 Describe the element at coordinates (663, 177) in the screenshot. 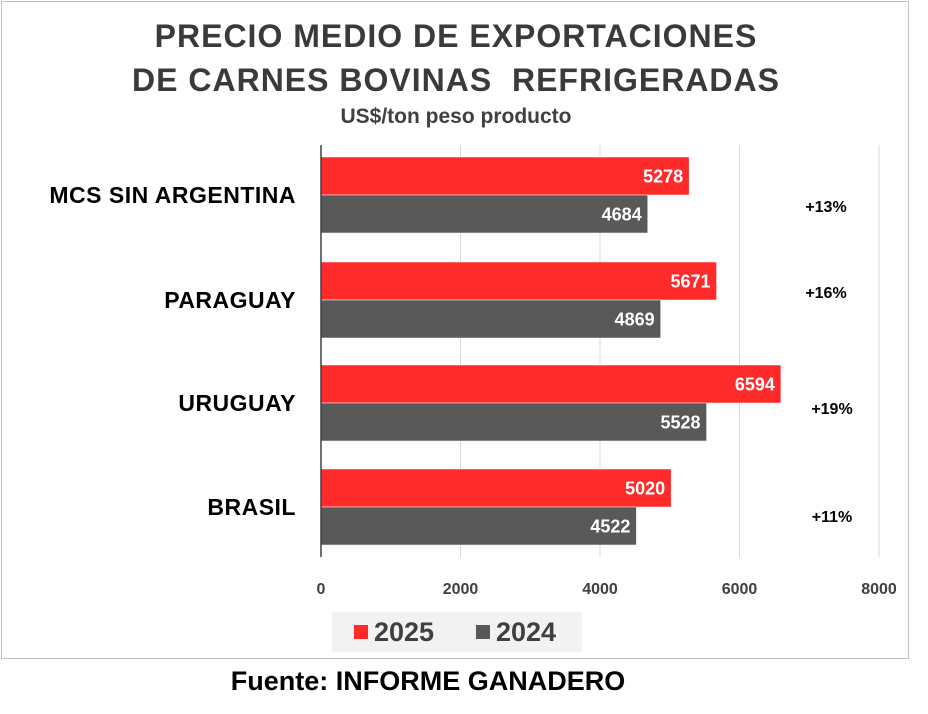

I see `data-label-2025-0: 5278` at that location.